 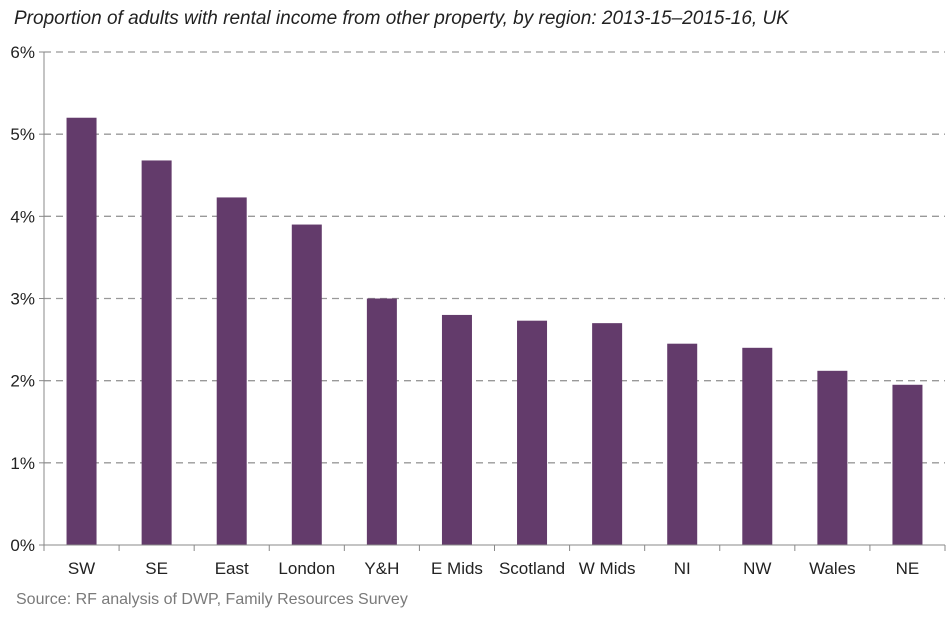 I want to click on x-tick-label: NW, so click(x=757, y=568).